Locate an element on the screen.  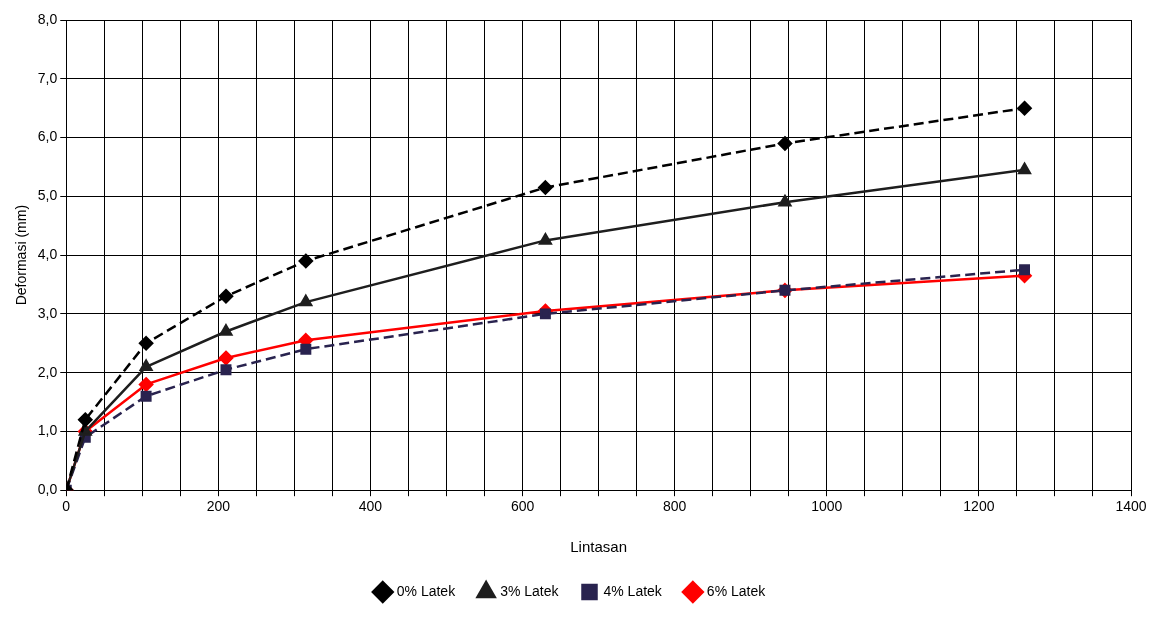
legend-label: 4% Latek is located at coordinates (633, 590).